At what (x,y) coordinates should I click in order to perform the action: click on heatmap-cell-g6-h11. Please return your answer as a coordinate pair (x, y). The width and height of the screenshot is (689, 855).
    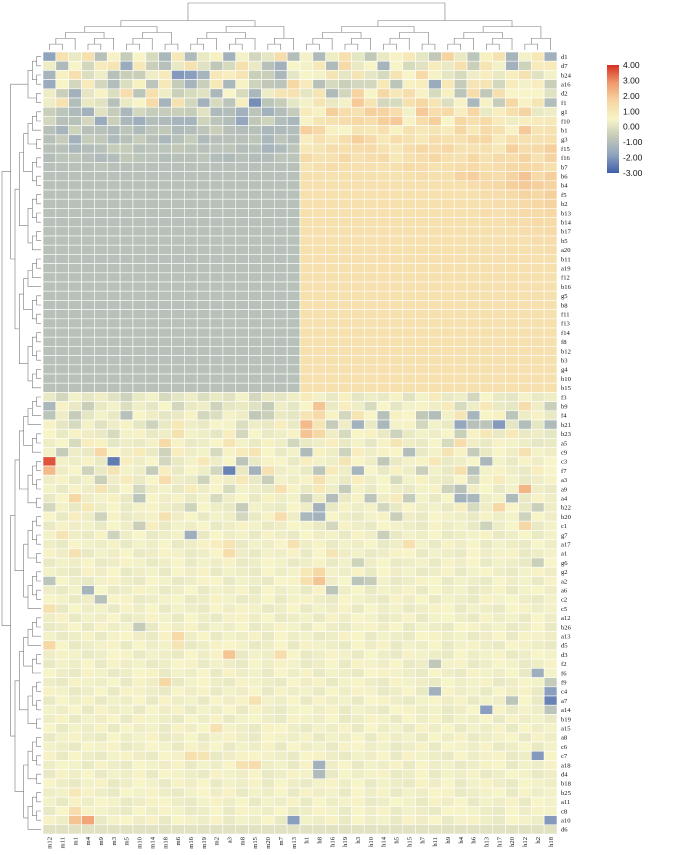
    Looking at the image, I should click on (435, 562).